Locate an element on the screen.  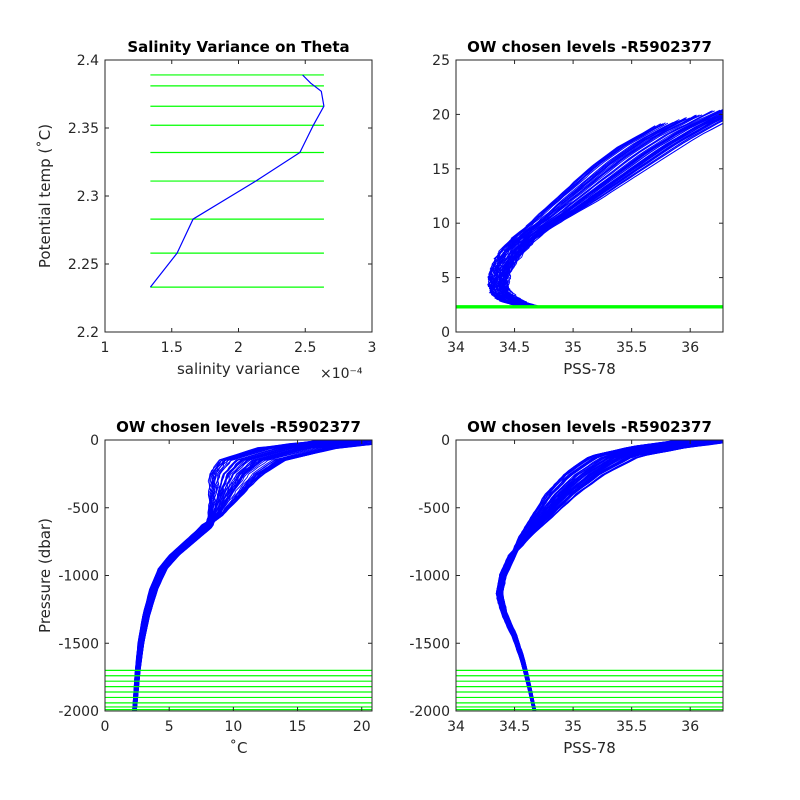
x-tick-label: 2.5 is located at coordinates (305, 348).